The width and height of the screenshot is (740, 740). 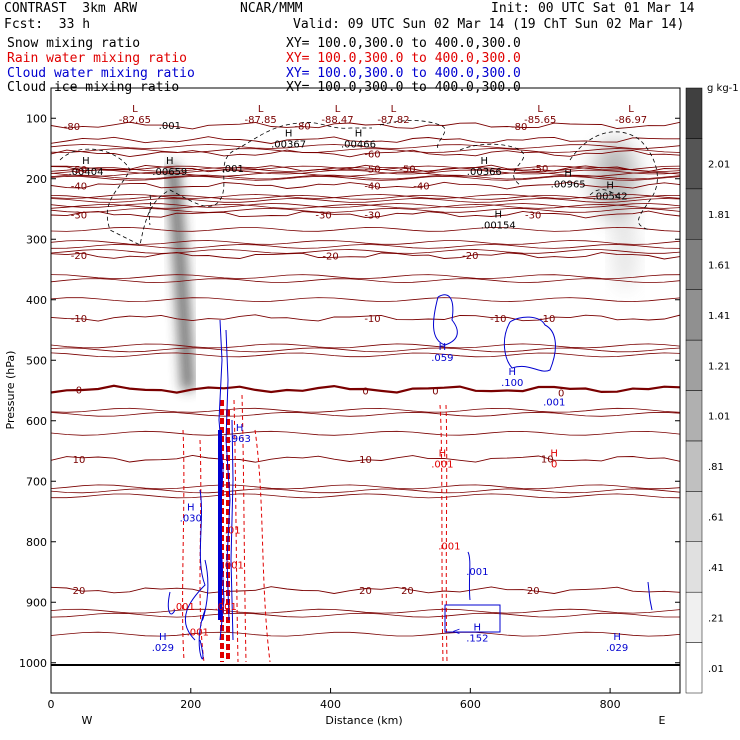 I want to click on x-tick-label: 200, so click(x=190, y=704).